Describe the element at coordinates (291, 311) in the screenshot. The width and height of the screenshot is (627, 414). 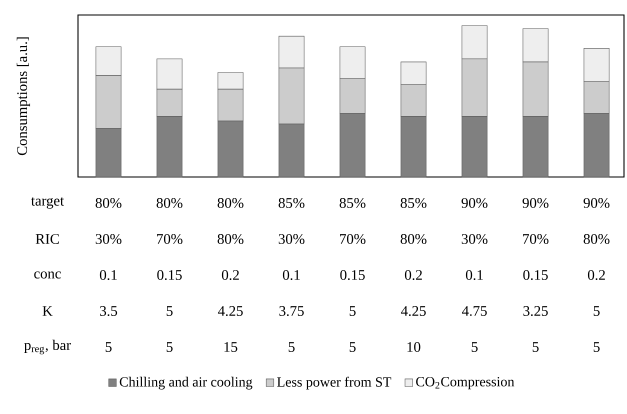
I see `text: 3.75` at that location.